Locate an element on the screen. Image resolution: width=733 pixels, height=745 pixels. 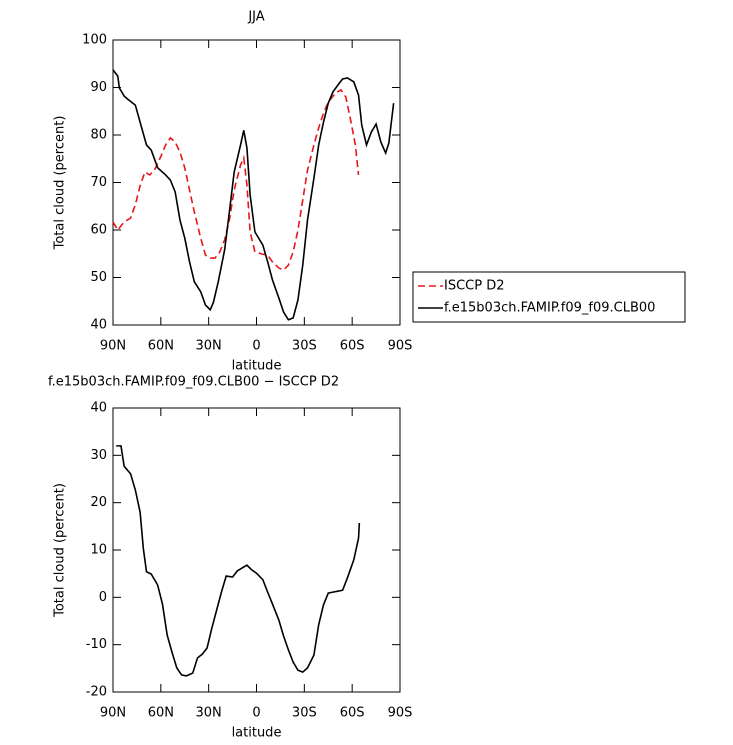
legend-box is located at coordinates (549, 297).